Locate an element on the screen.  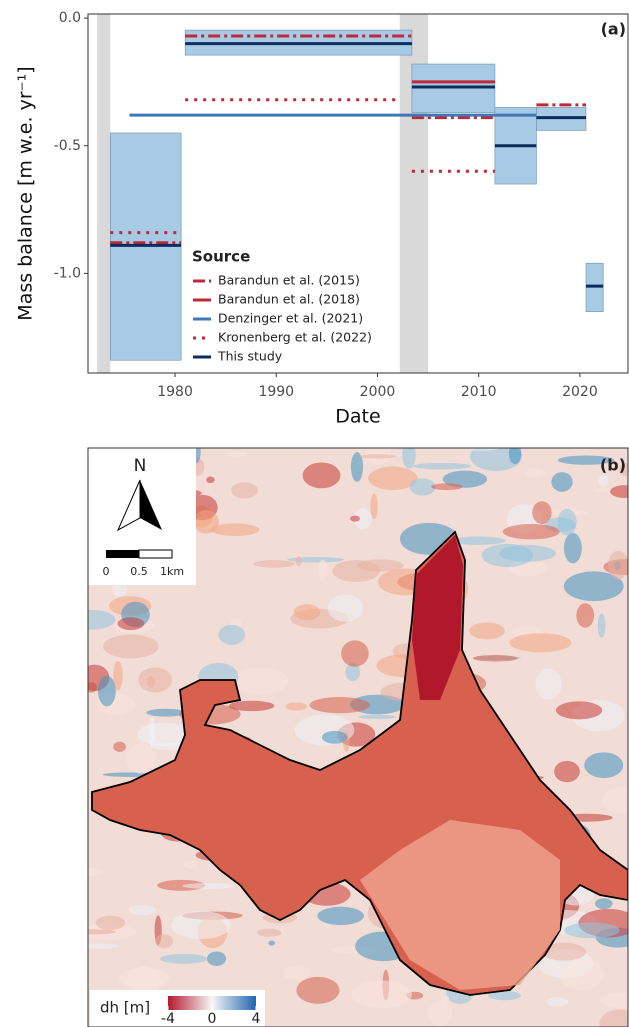
x-tick-label: 1990 is located at coordinates (276, 392).